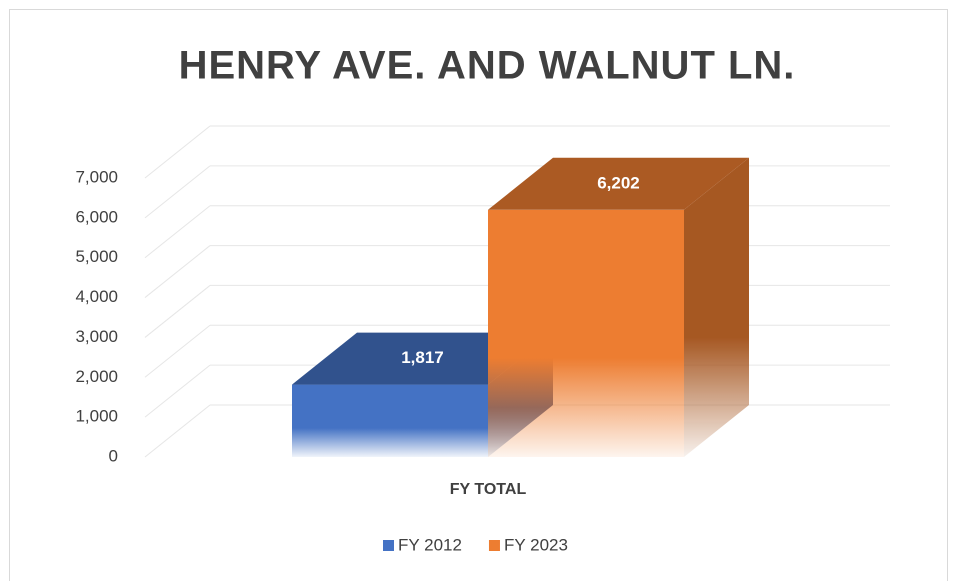  I want to click on data-label: 1,817, so click(422, 357).